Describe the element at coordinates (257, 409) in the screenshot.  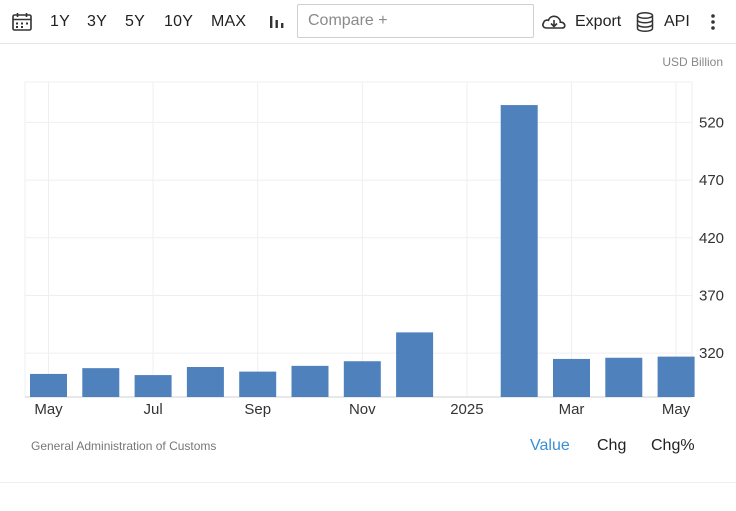
I see `x-tick-label: Sep` at that location.